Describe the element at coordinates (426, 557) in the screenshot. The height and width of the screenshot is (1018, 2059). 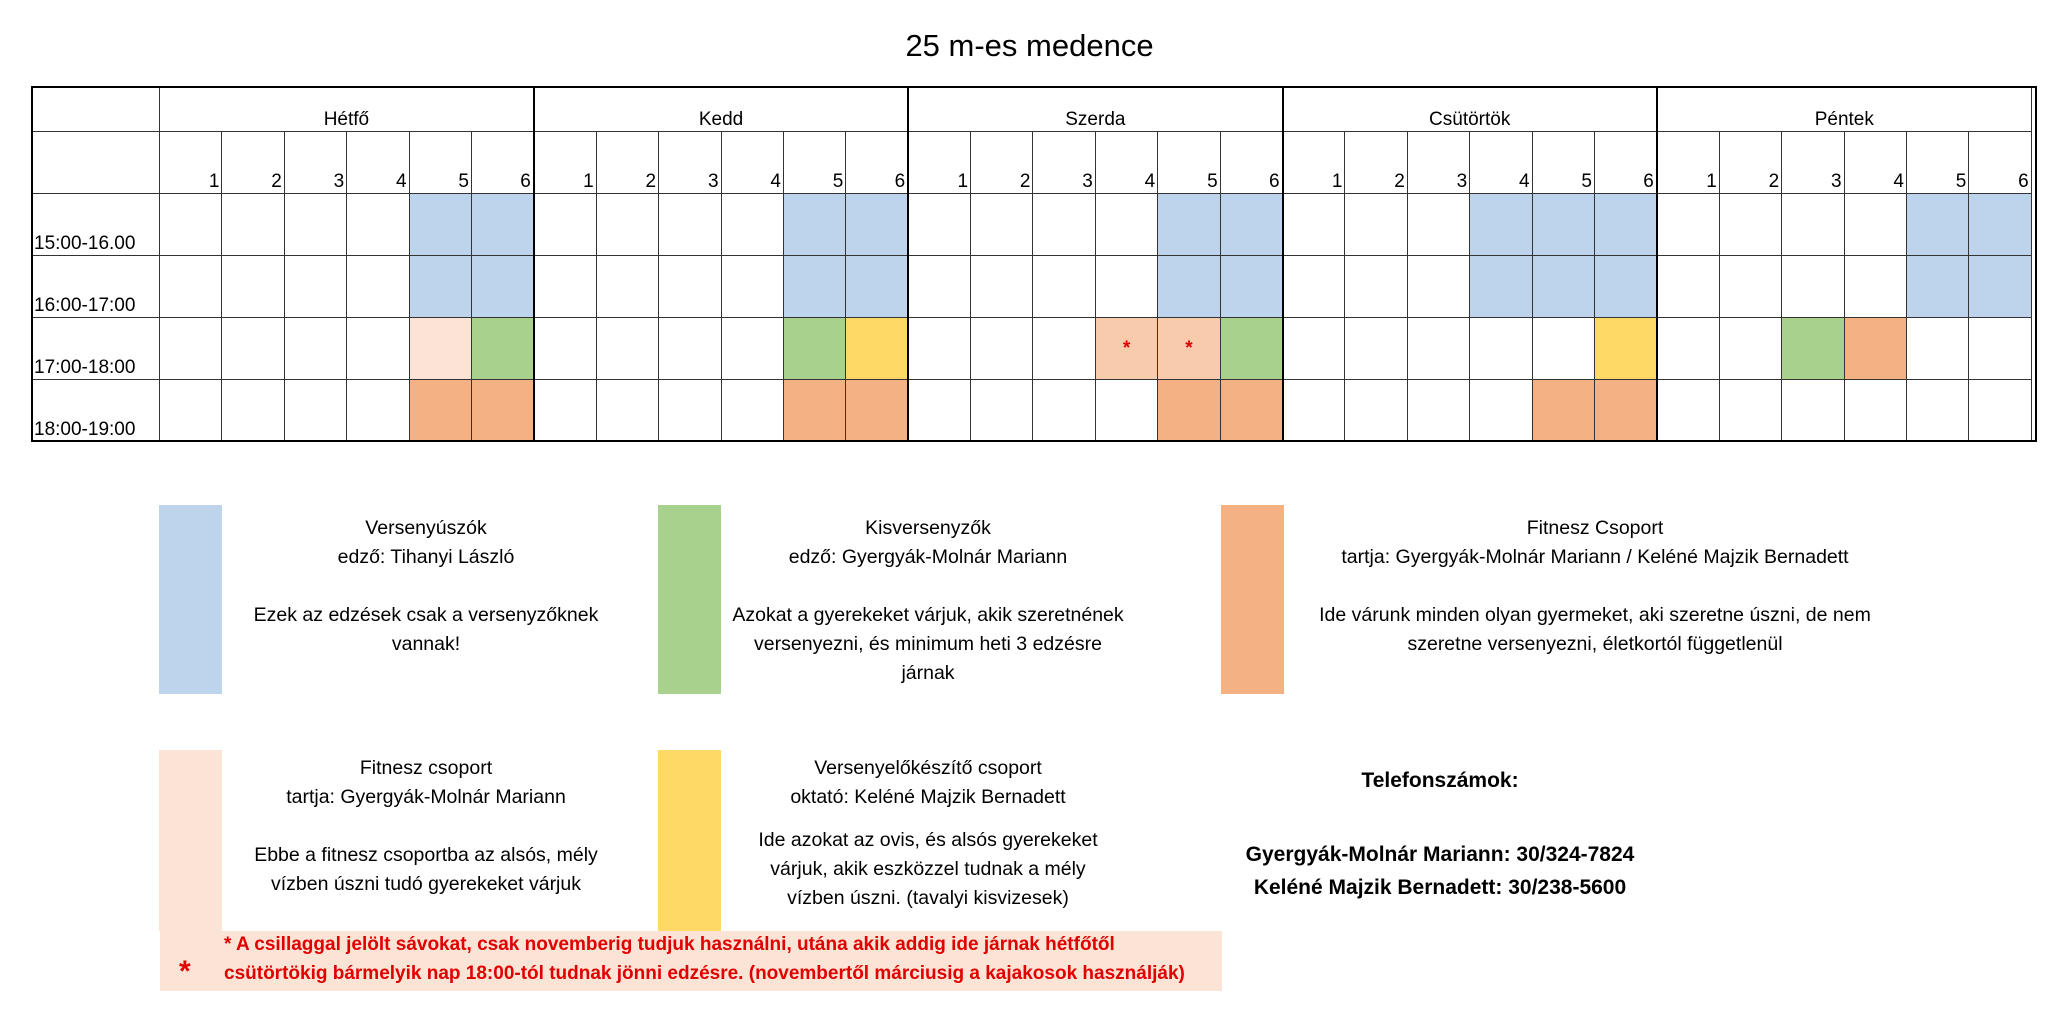
I see `legend-coach: edző: Tihanyi László` at that location.